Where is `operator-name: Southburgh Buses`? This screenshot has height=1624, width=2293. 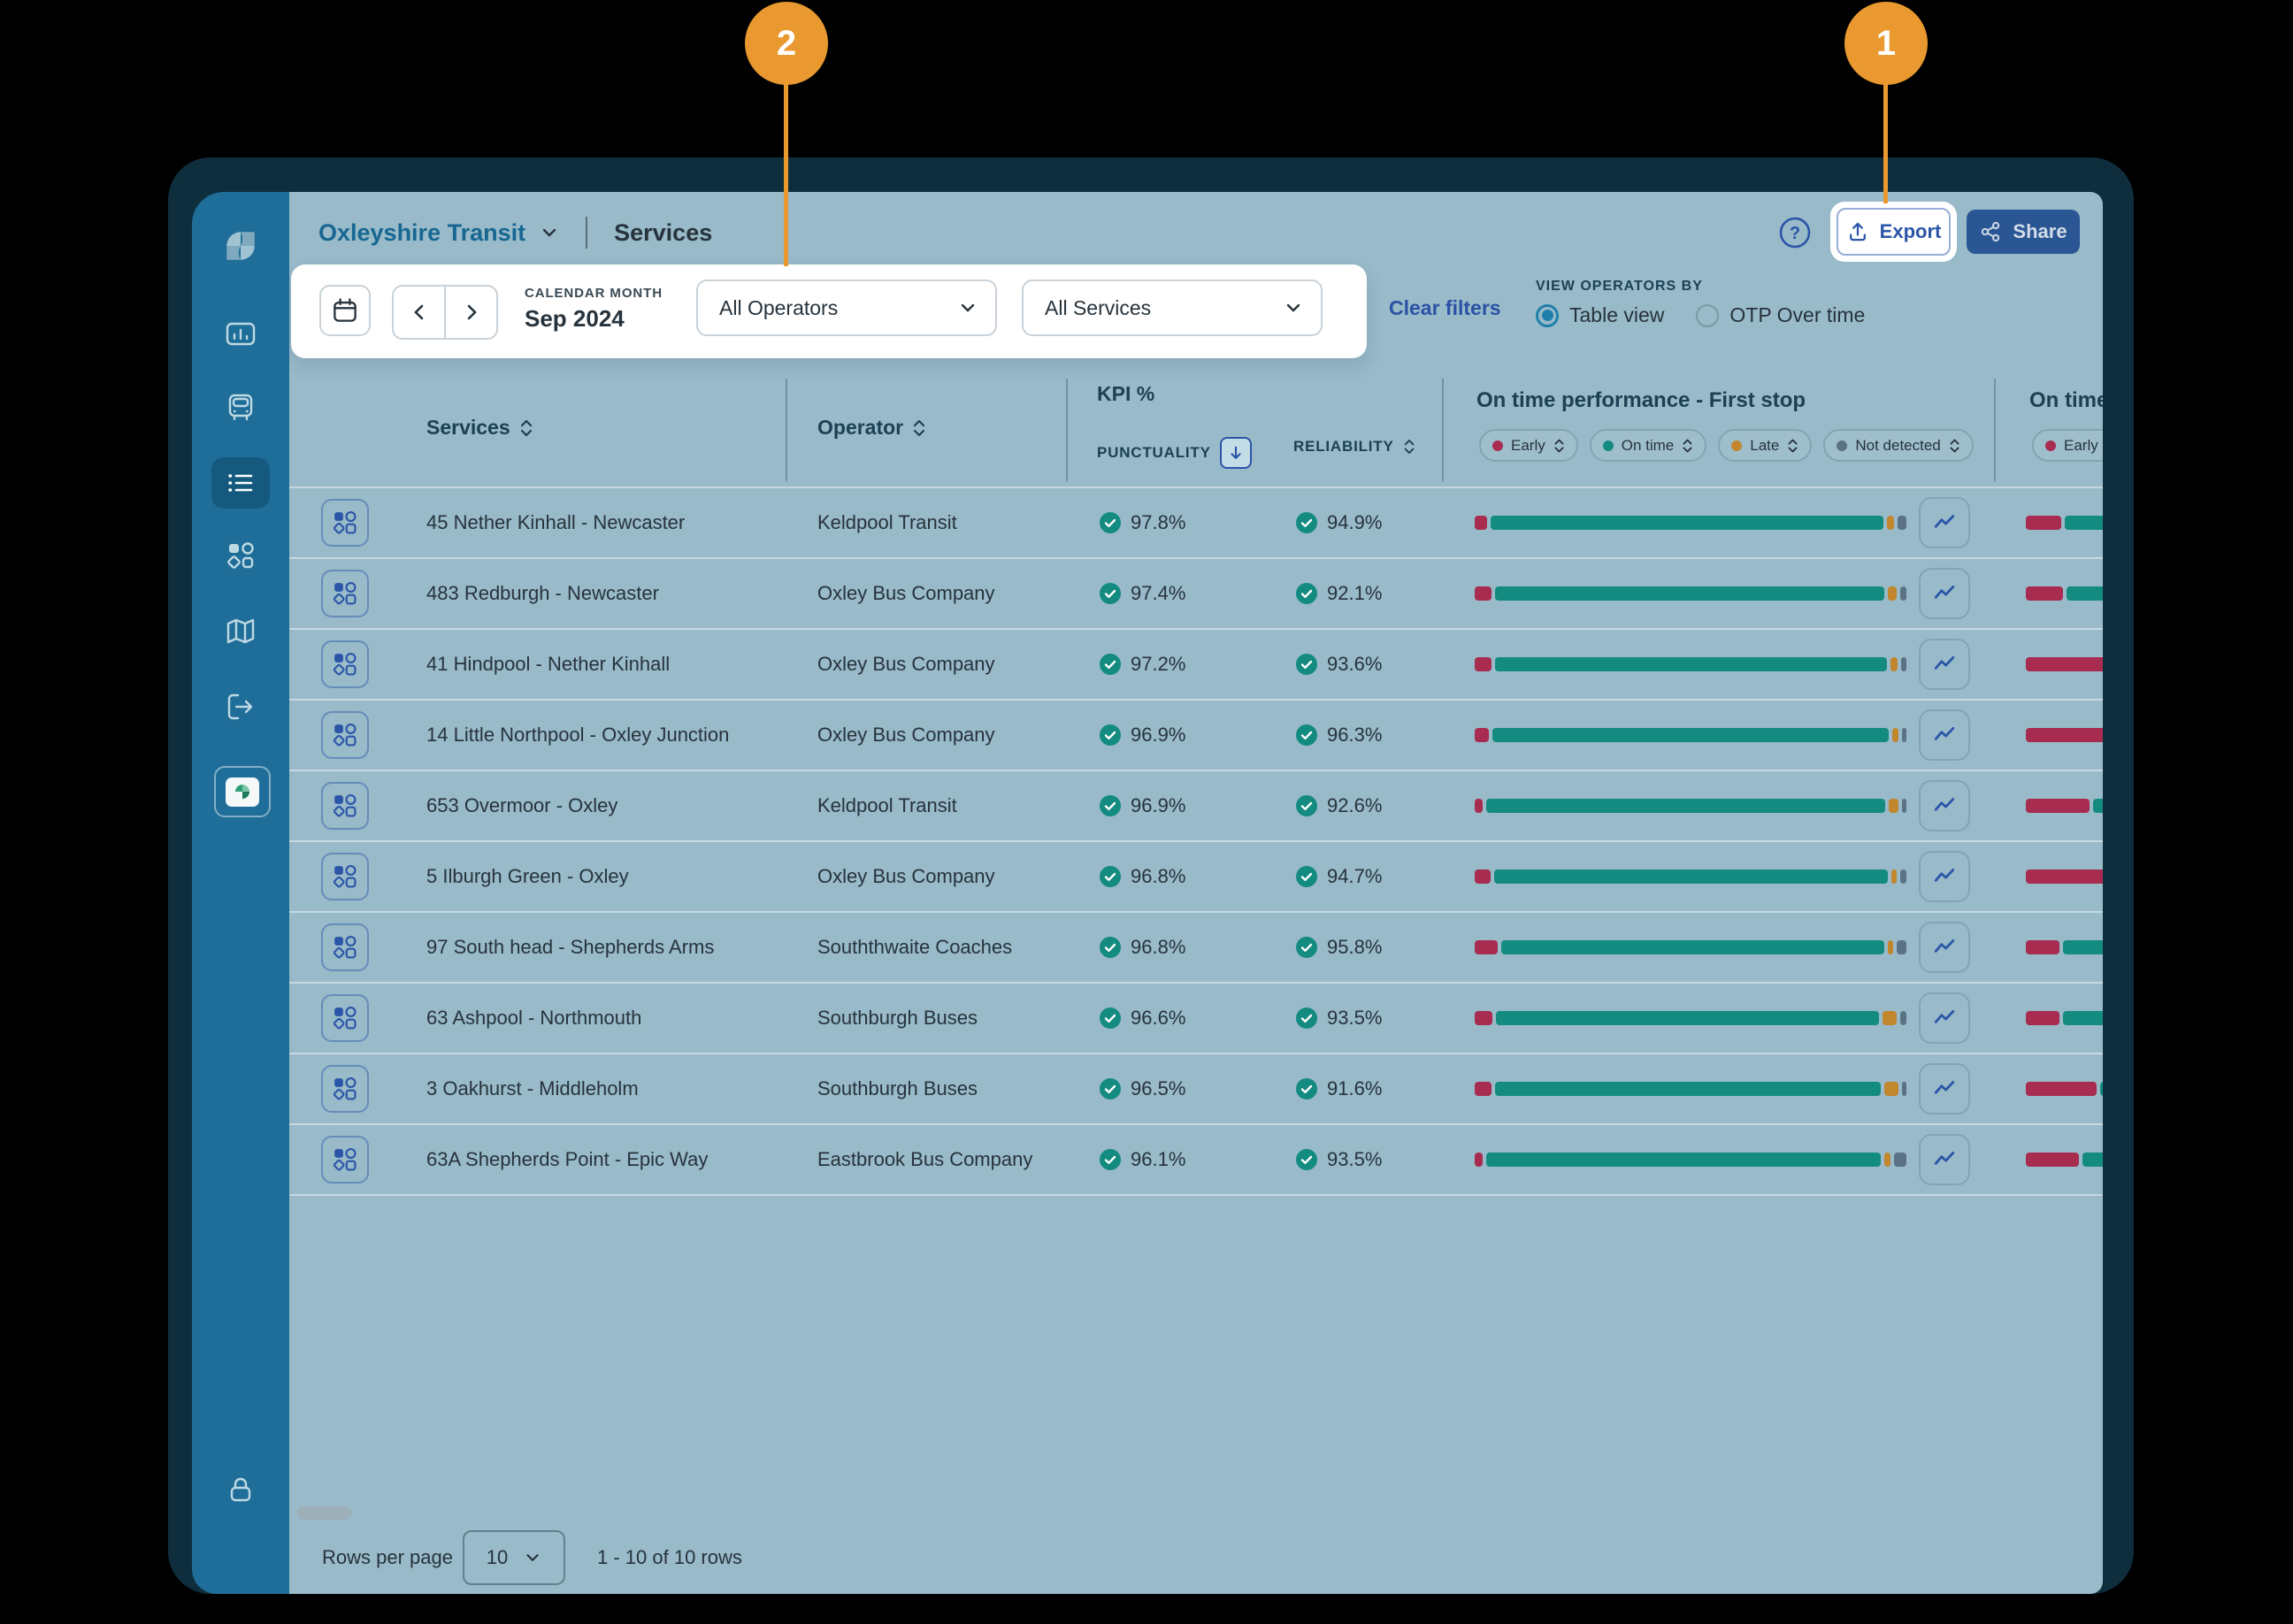
operator-name: Southburgh Buses is located at coordinates (897, 1018).